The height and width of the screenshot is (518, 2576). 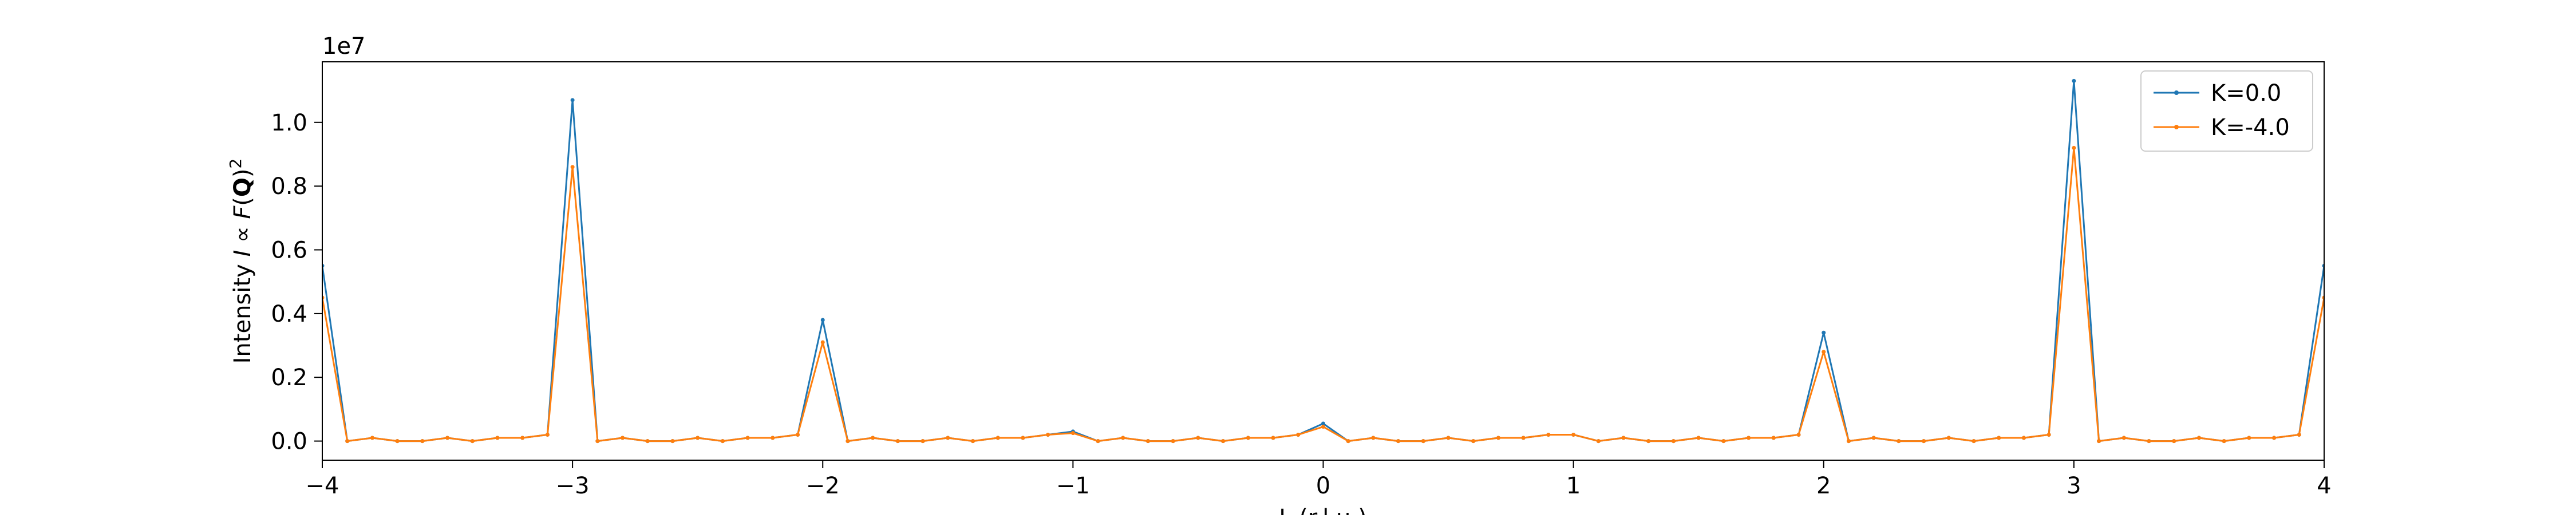 I want to click on x-tick-label: 3, so click(x=2074, y=486).